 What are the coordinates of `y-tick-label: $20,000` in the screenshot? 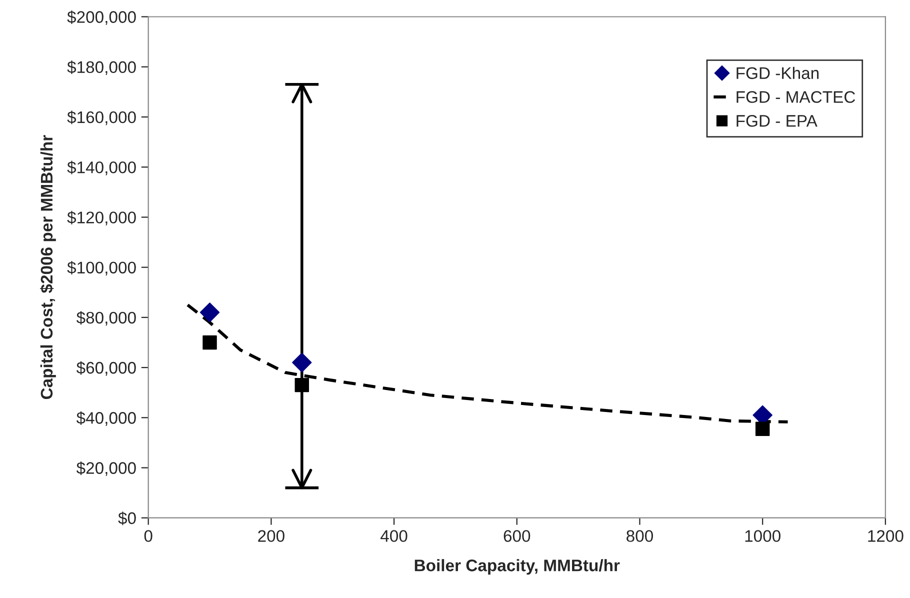 It's located at (106, 468).